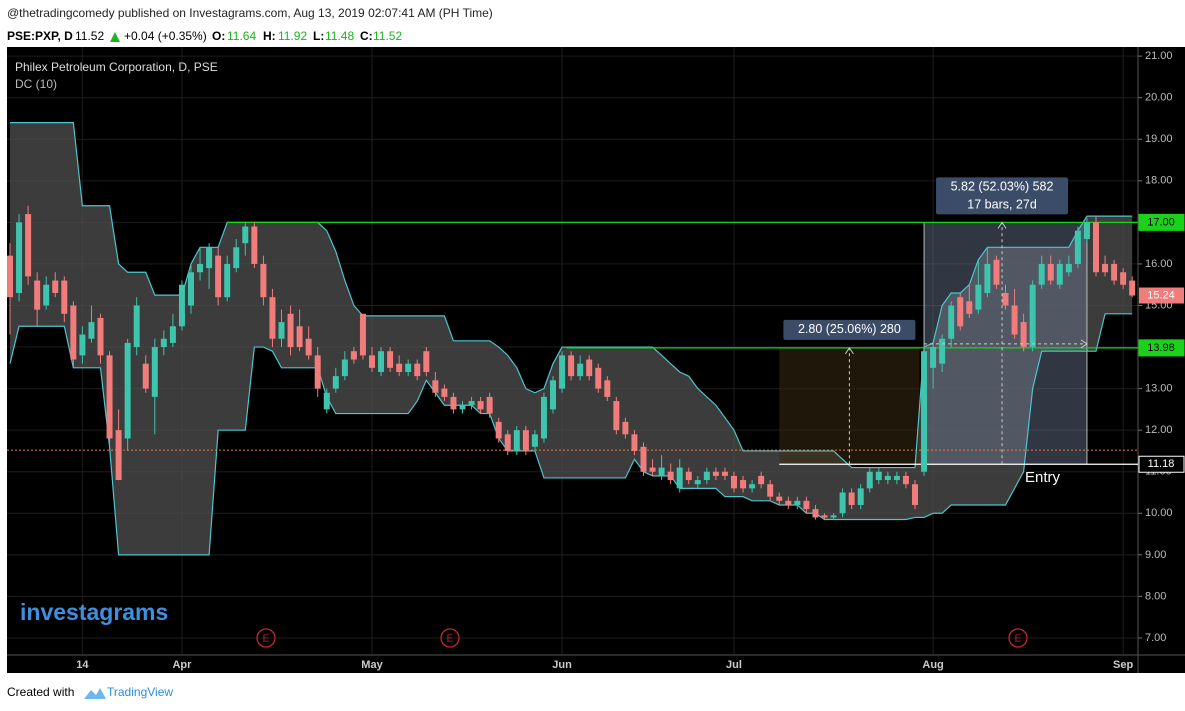  Describe the element at coordinates (40, 692) in the screenshot. I see `footer-created: Created with` at that location.